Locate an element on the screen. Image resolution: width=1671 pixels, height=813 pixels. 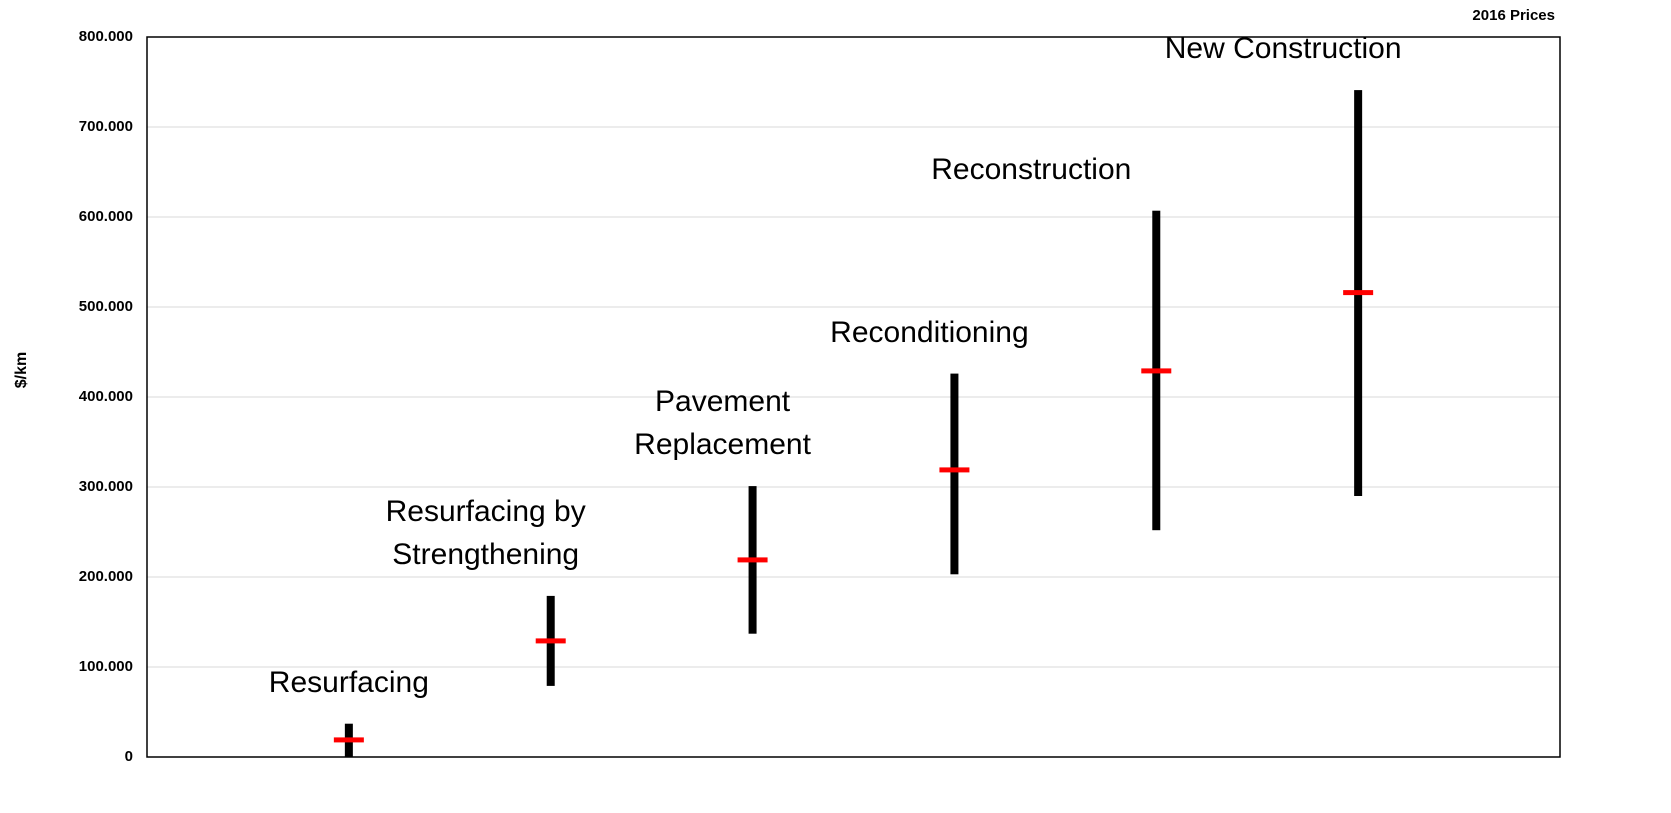
y-tick-label: 300.000 is located at coordinates (106, 486).